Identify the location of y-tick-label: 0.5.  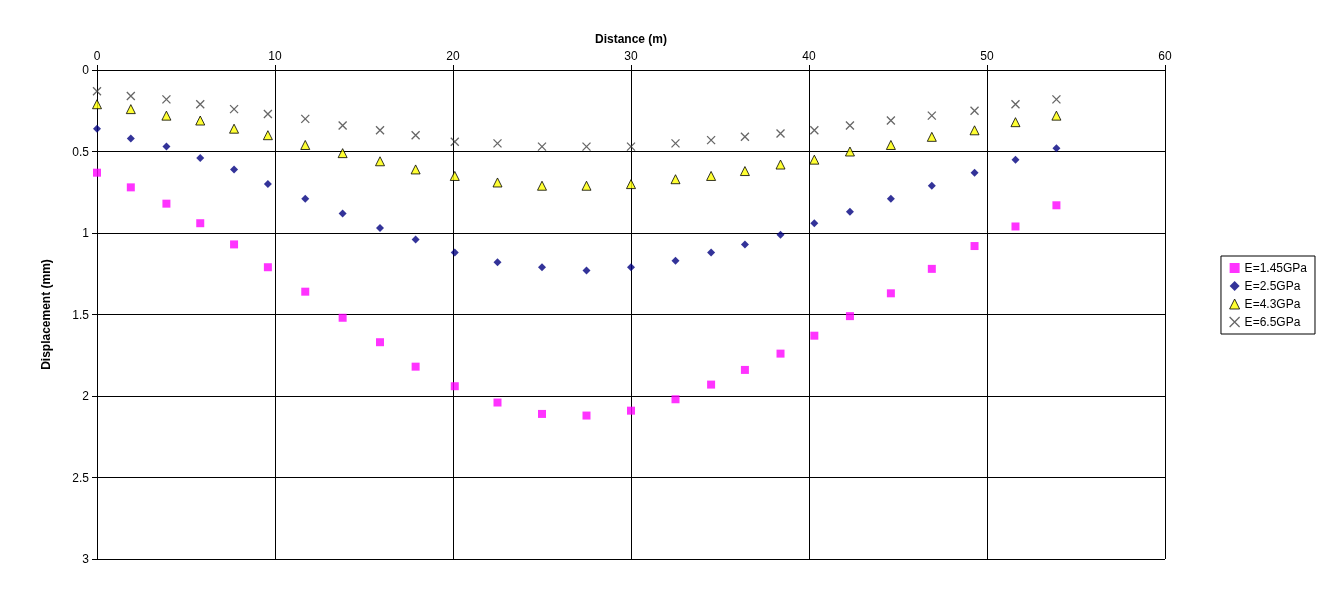
(81, 151).